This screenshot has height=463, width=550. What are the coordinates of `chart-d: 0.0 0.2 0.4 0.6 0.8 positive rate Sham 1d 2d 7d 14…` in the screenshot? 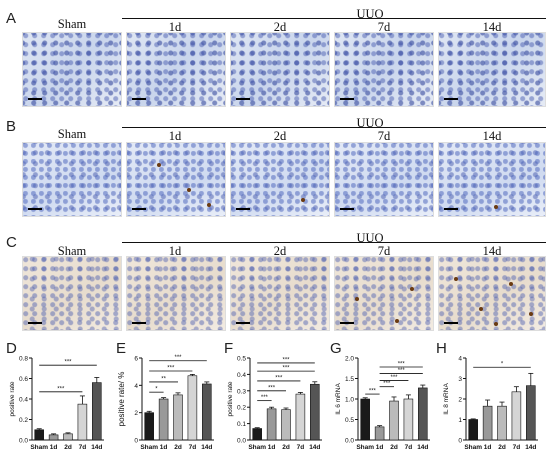 It's located at (55, 406).